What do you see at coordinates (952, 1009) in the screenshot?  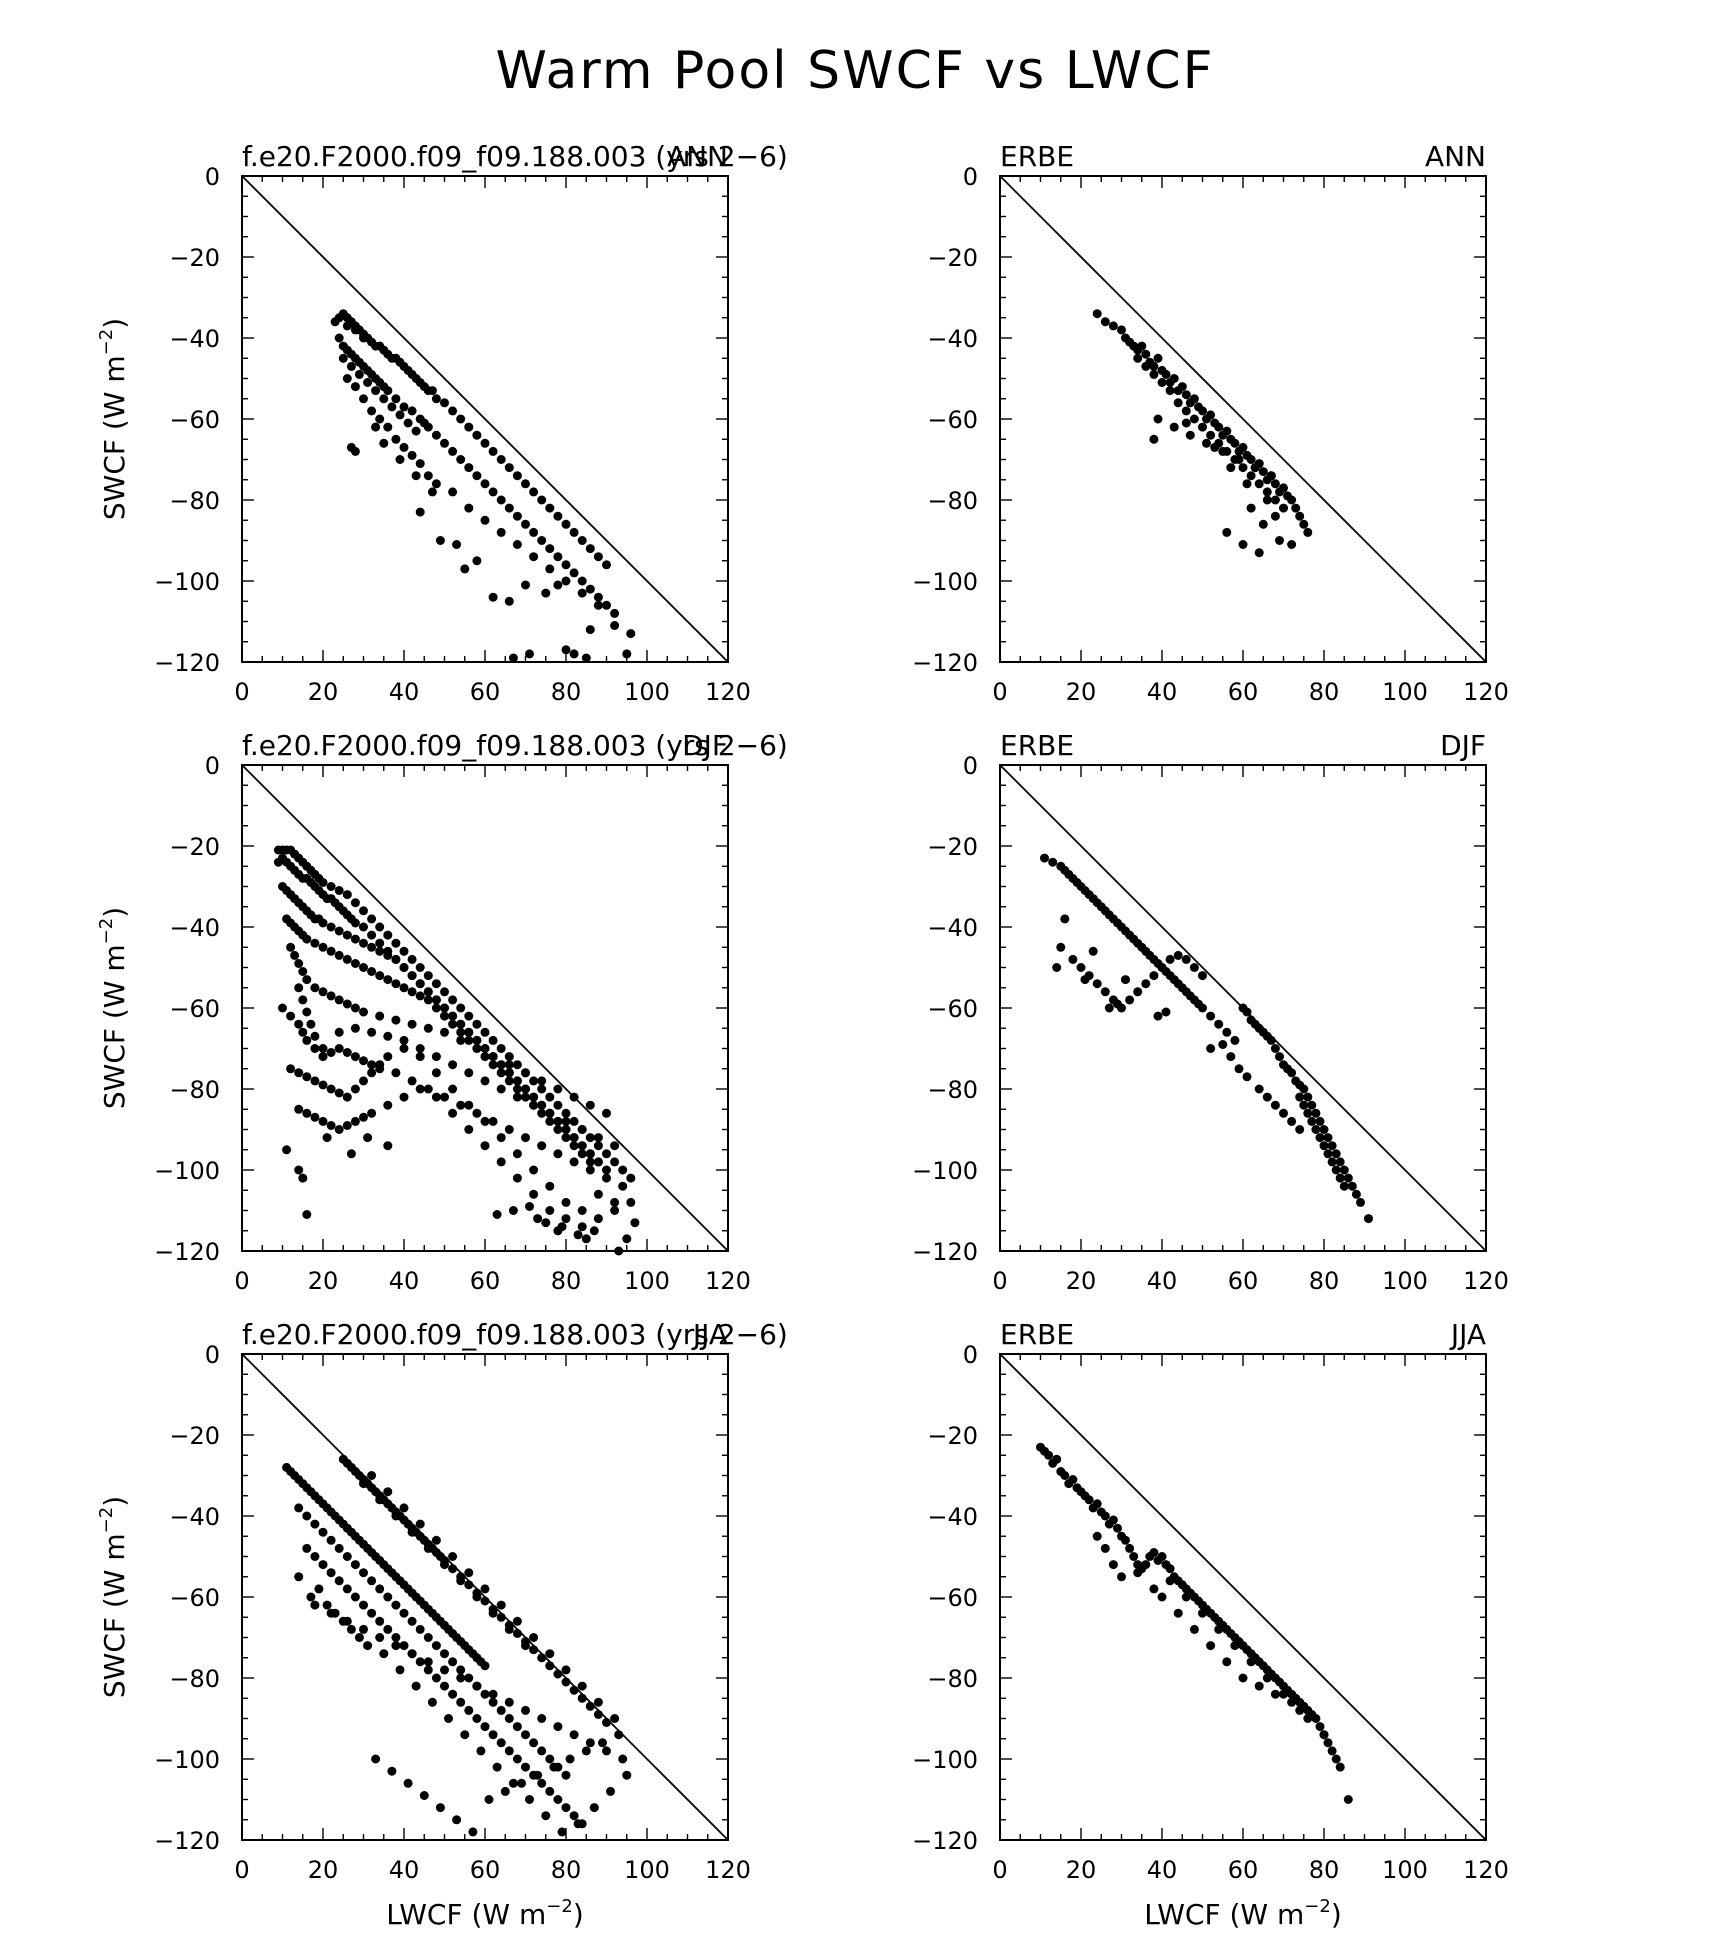 I see `y-tick-label: −60` at bounding box center [952, 1009].